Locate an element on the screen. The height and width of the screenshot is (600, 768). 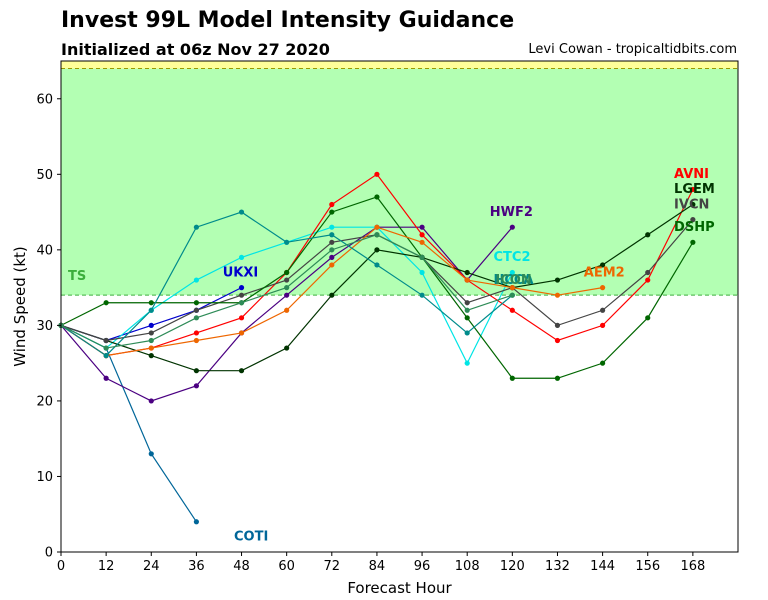
series-label-lgem: LGEM is located at coordinates (694, 189).